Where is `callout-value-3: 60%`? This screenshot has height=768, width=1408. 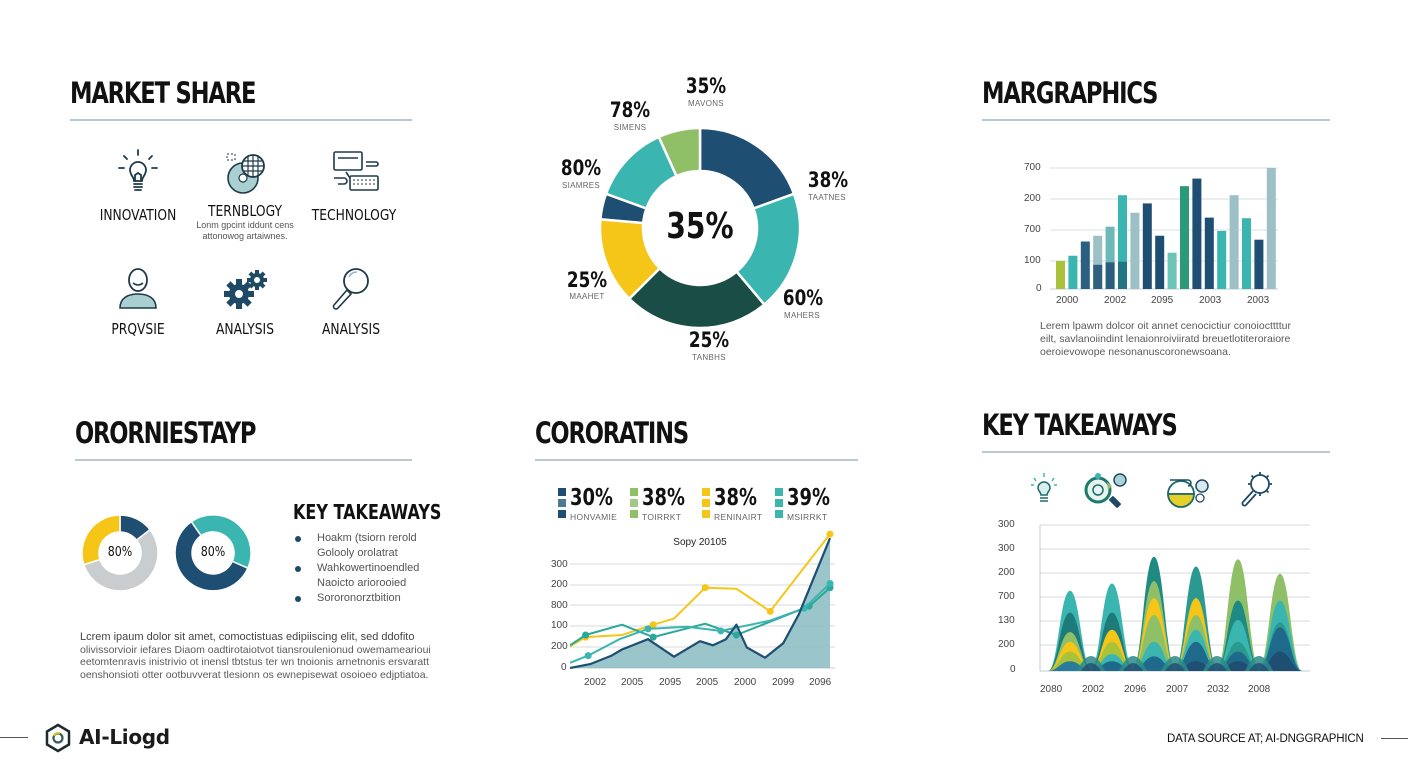
callout-value-3: 60% is located at coordinates (803, 298).